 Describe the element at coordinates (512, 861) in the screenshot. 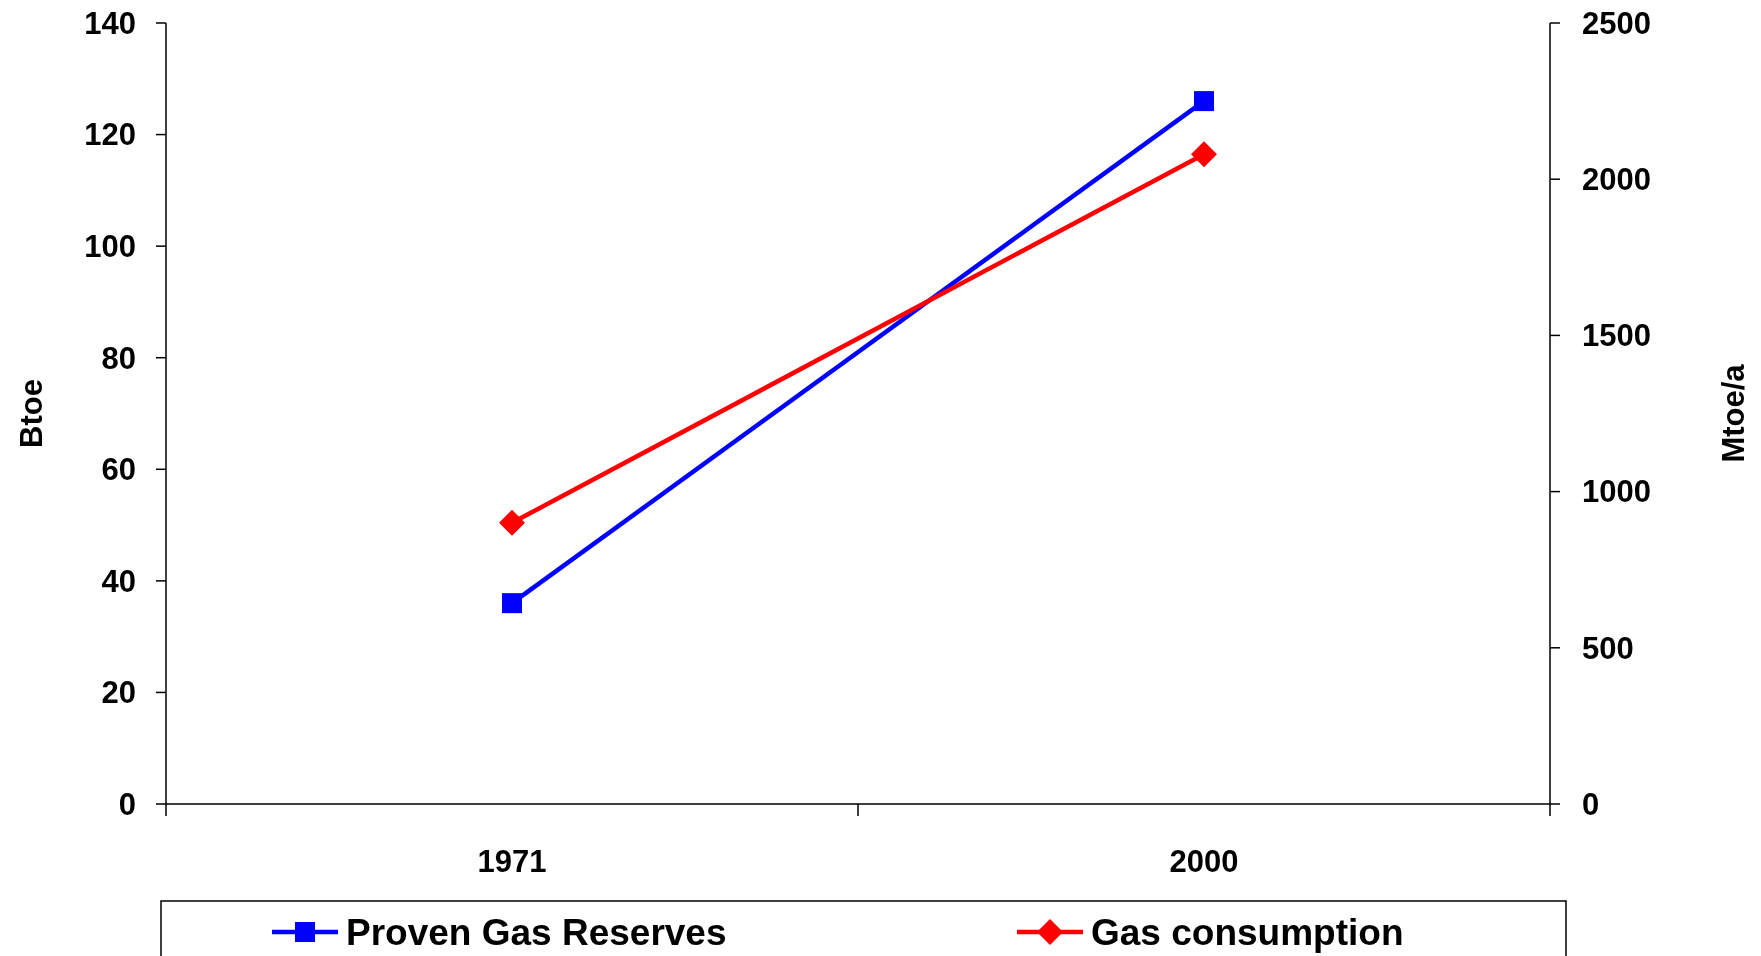

I see `x-tick-label: 1971` at that location.